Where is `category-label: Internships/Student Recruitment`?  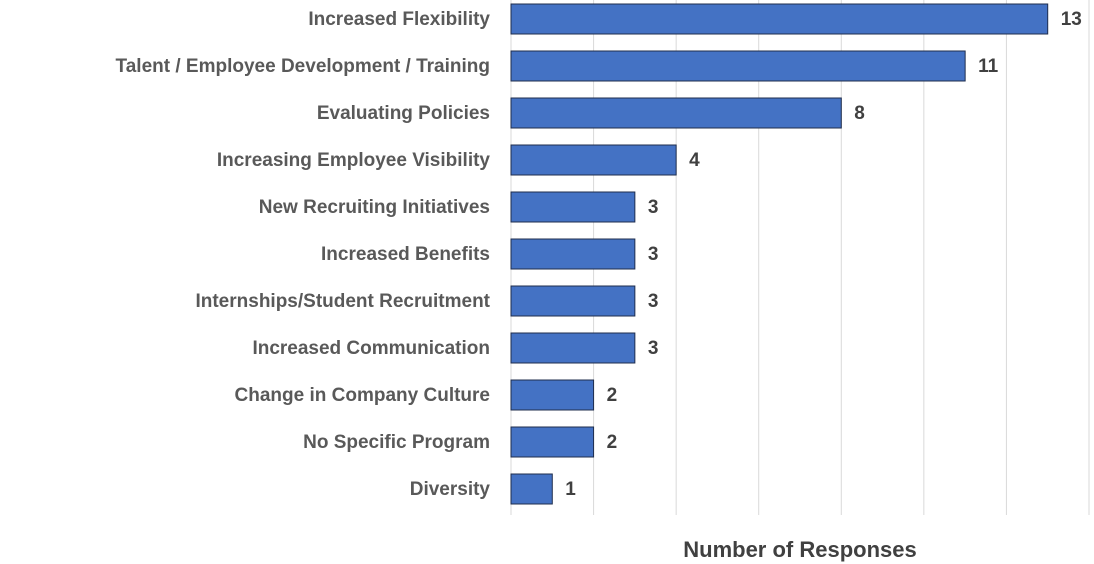 category-label: Internships/Student Recruitment is located at coordinates (342, 301).